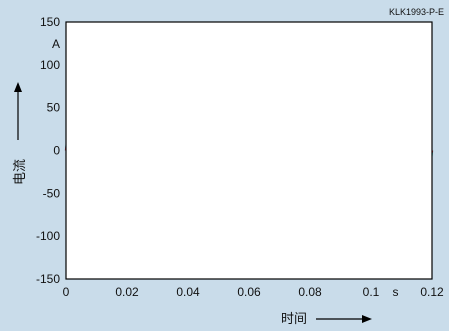 The height and width of the screenshot is (331, 449). What do you see at coordinates (50, 65) in the screenshot?
I see `y-tick-label: 100` at bounding box center [50, 65].